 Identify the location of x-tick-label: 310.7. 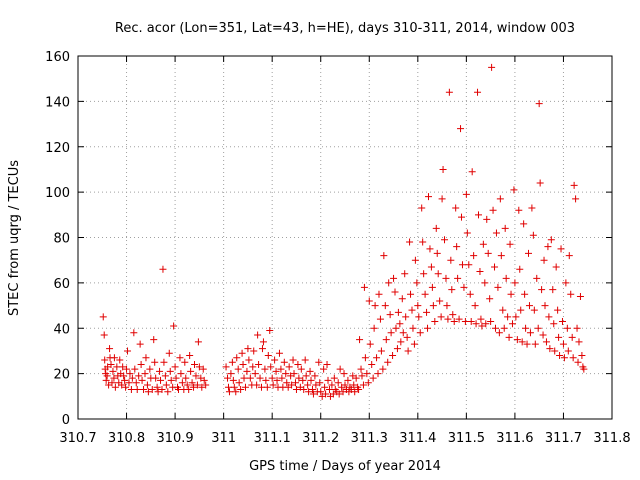
(77, 438).